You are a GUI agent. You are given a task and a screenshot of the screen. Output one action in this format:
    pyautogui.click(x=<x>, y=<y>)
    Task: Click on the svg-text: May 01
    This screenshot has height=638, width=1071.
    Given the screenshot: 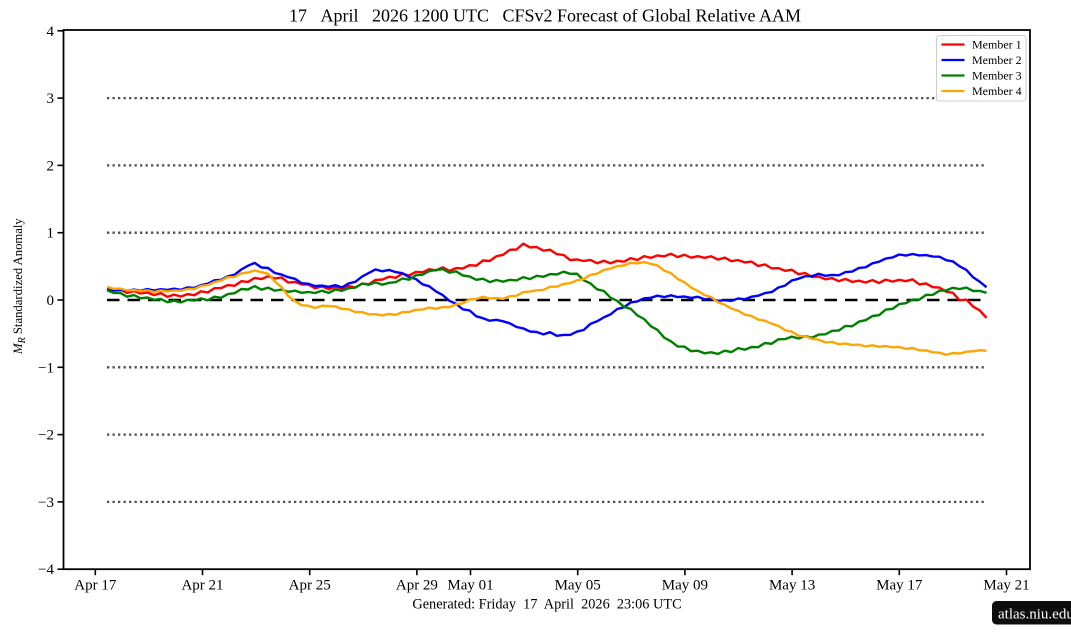 What is the action you would take?
    pyautogui.click(x=470, y=586)
    